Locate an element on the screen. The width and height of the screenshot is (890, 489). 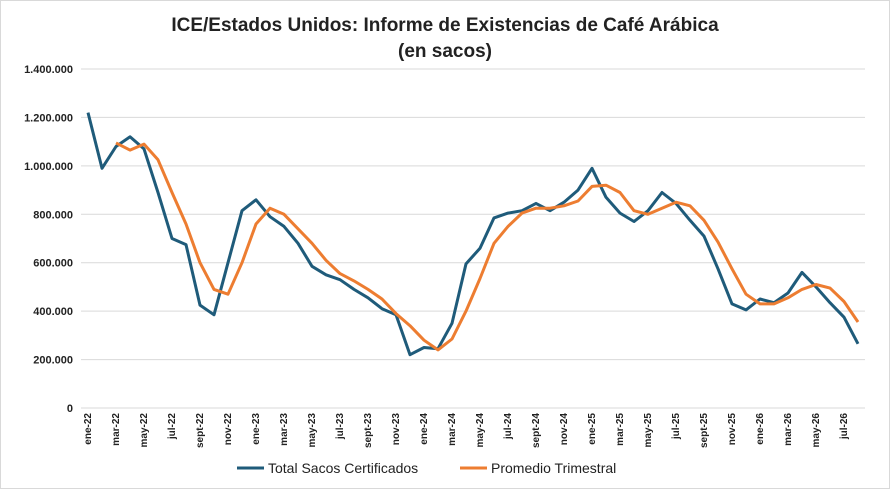
x-tick-label: nov-23 is located at coordinates (396, 429).